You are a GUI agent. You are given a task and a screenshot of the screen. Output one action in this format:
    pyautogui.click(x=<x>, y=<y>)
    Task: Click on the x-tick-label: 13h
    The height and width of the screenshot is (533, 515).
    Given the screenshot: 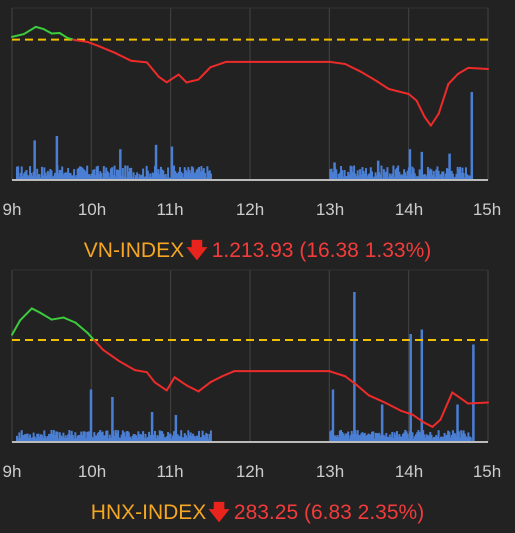 What is the action you would take?
    pyautogui.click(x=330, y=209)
    